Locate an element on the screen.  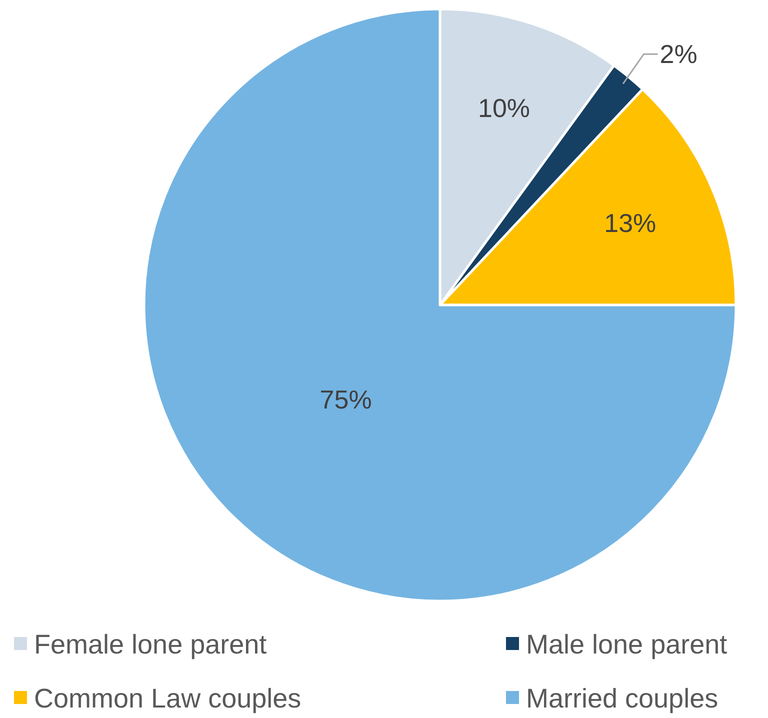
legend-label: Male lone parent is located at coordinates (627, 644).